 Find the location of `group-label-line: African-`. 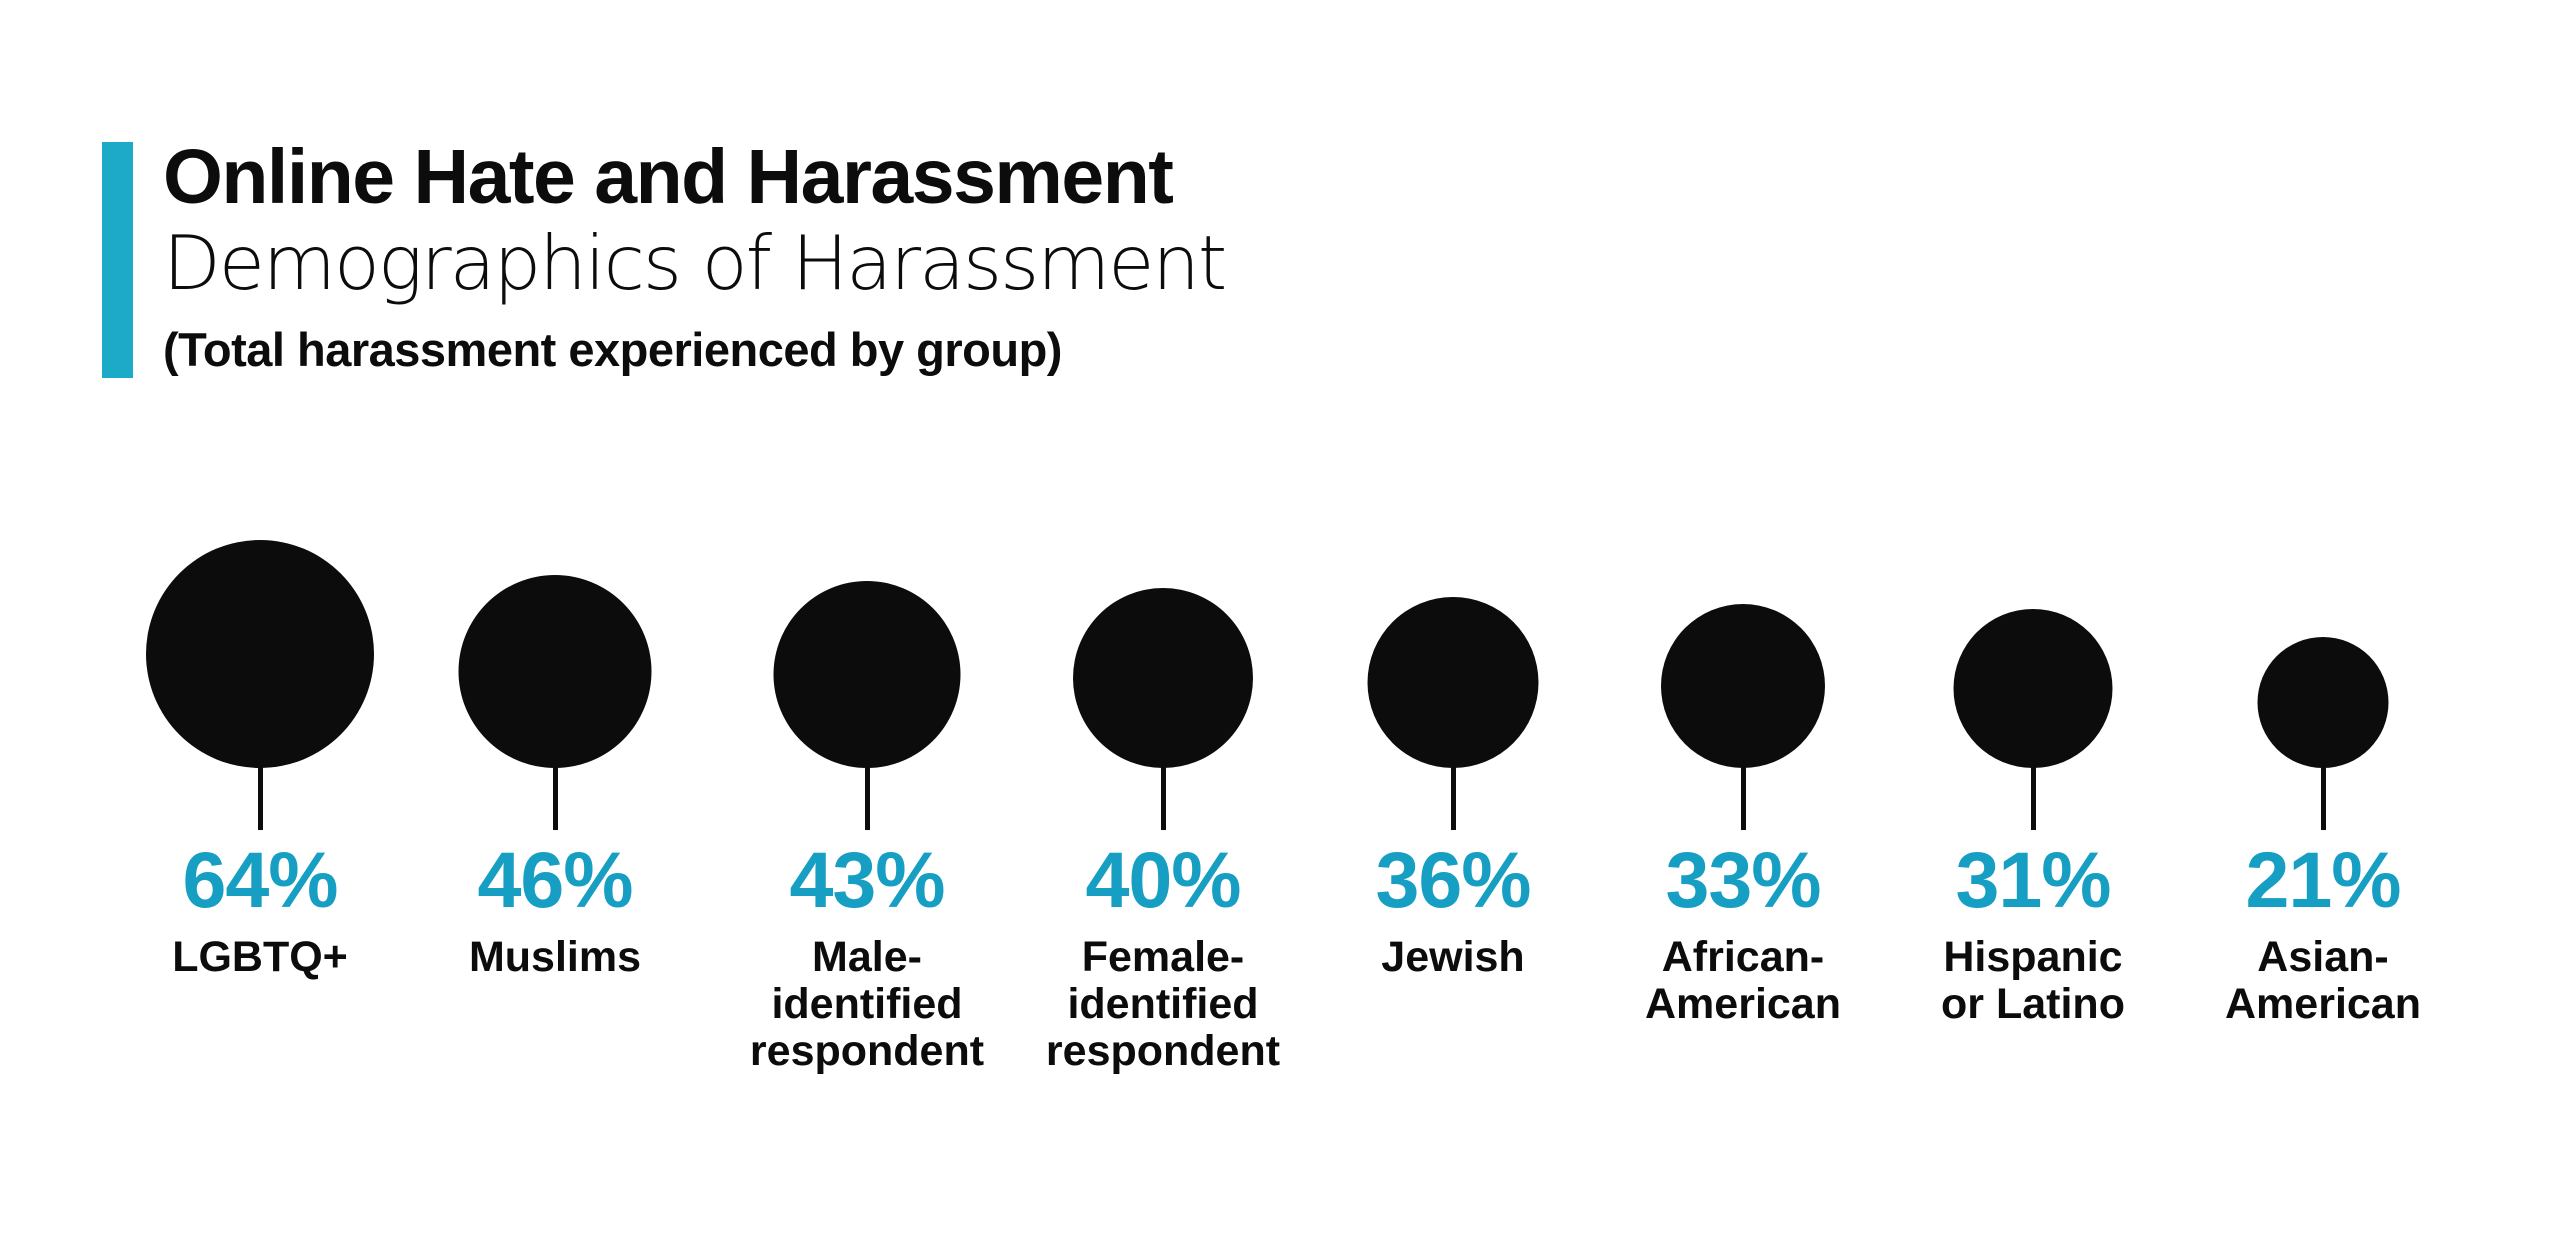

group-label-line: African- is located at coordinates (1743, 957).